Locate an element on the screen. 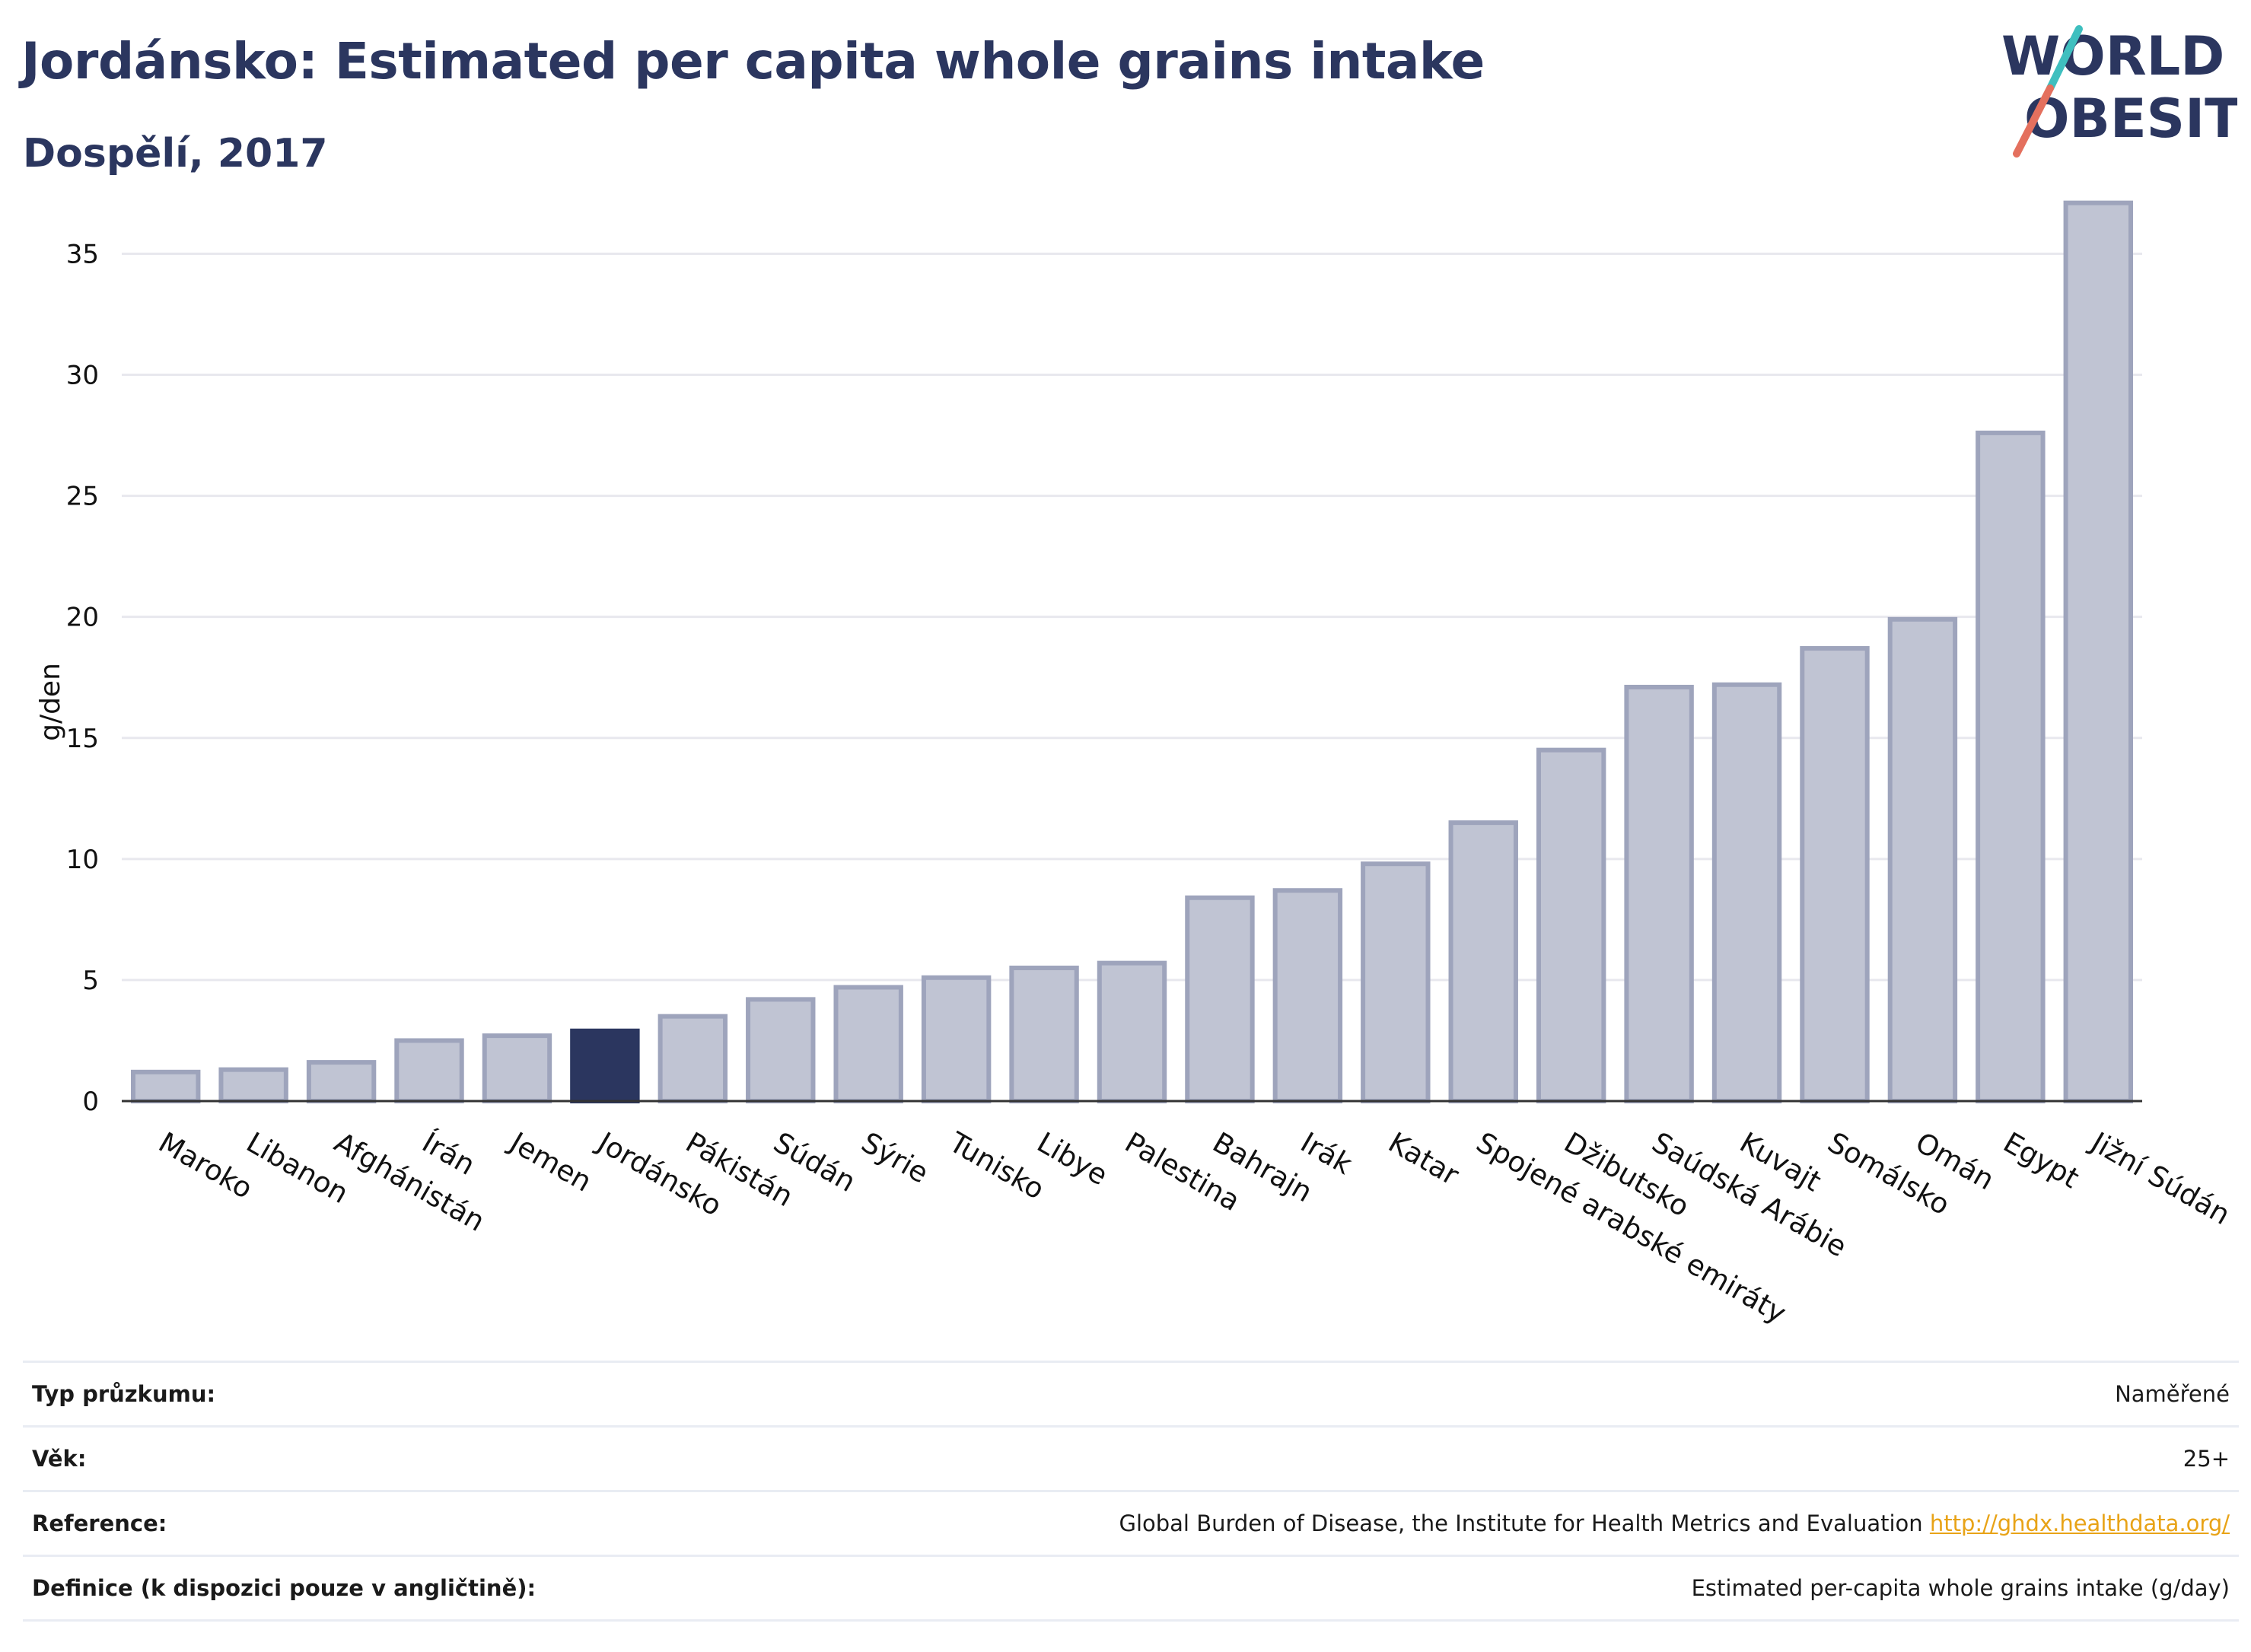  reference-link: http://ghdx.healthdata.org/ is located at coordinates (2079, 1523).